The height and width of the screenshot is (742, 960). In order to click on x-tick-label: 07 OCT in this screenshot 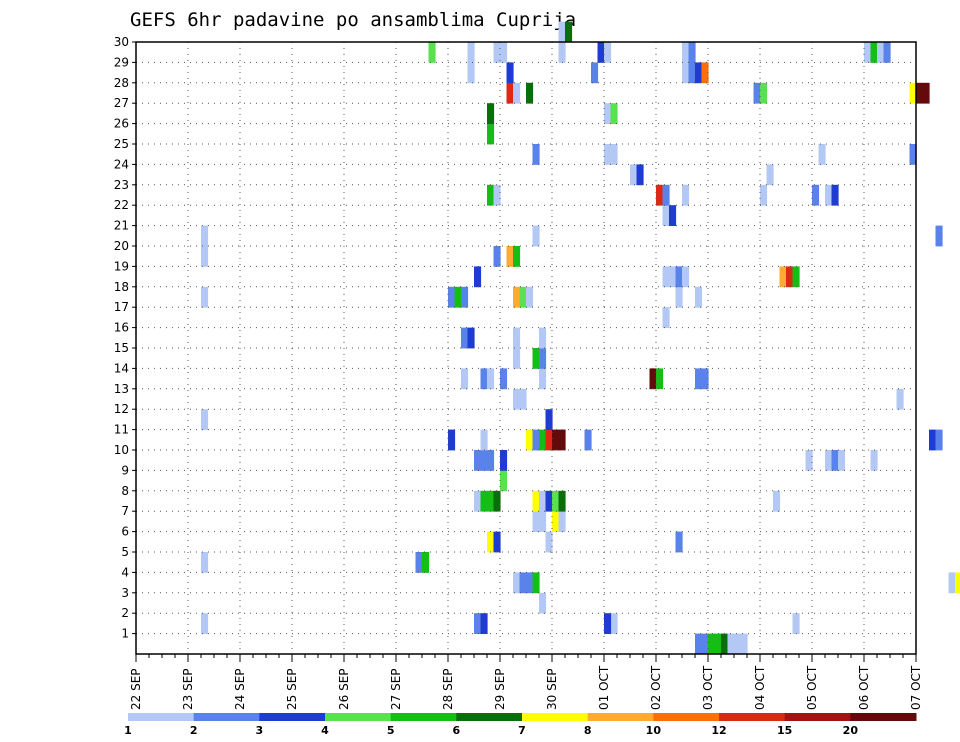, I will do `click(916, 687)`.